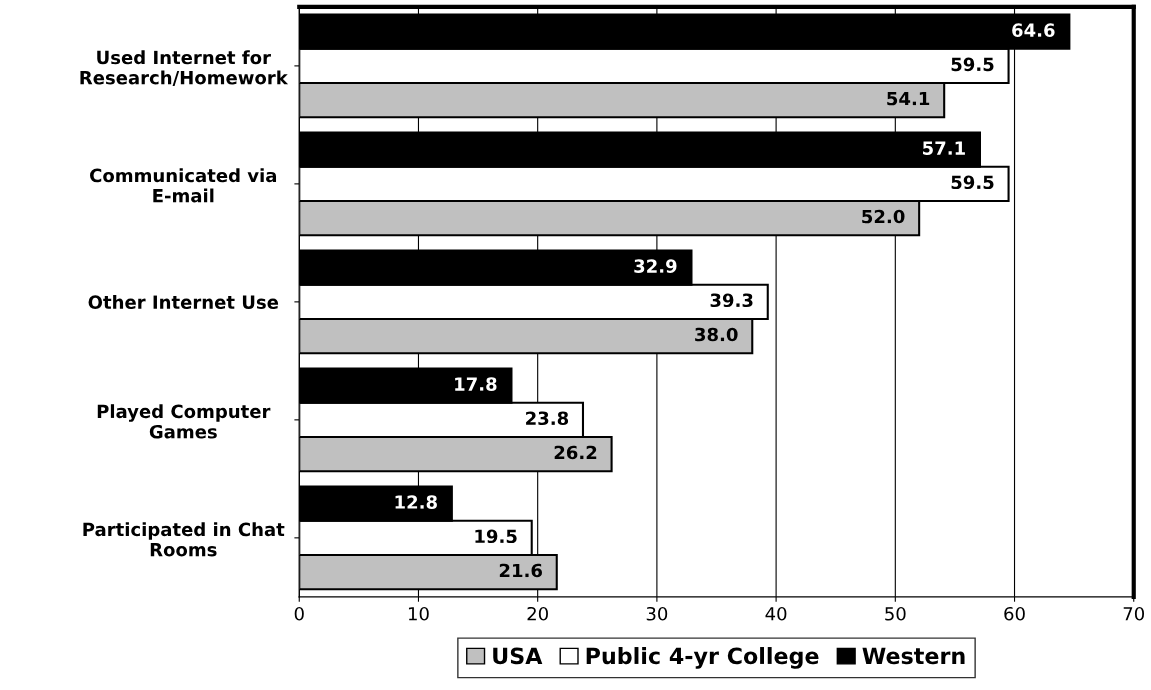 This screenshot has width=1151, height=690. What do you see at coordinates (299, 613) in the screenshot?
I see `x-tick-label: 0` at bounding box center [299, 613].